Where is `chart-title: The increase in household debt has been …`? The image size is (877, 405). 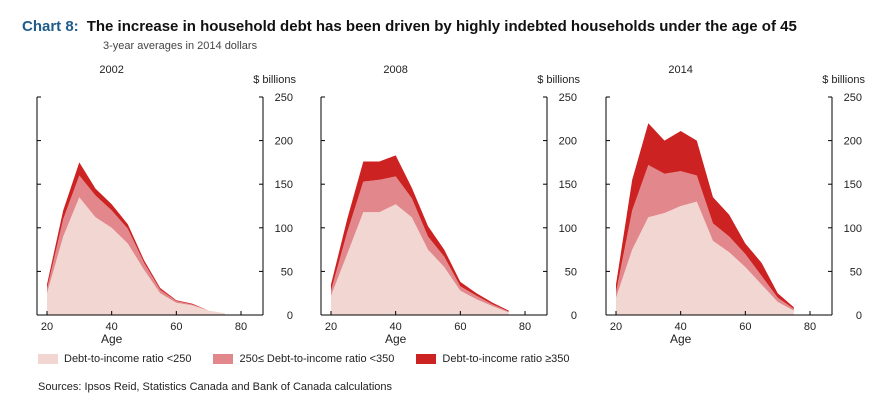
chart-title: The increase in household debt has been … is located at coordinates (441, 26).